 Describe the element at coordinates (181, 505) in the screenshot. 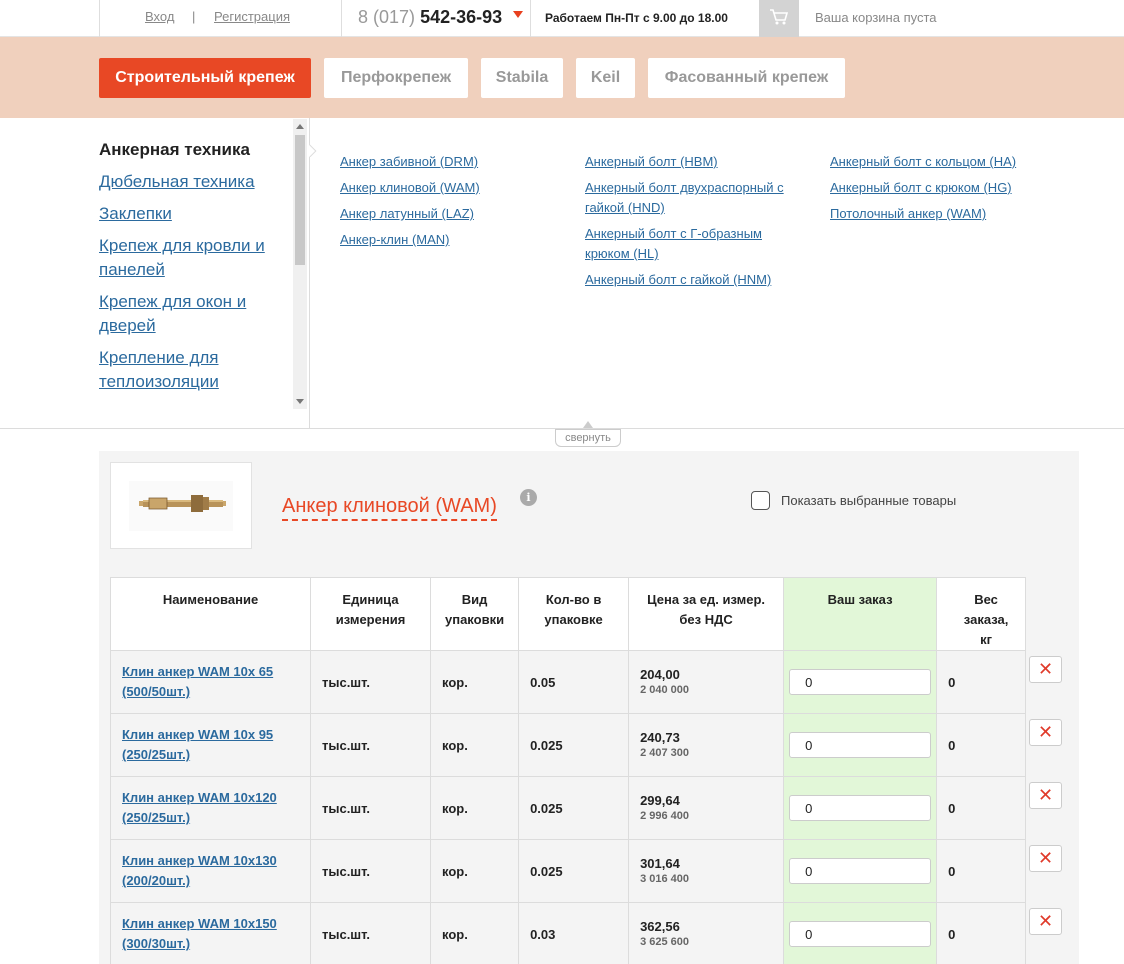

I see `product-image` at that location.